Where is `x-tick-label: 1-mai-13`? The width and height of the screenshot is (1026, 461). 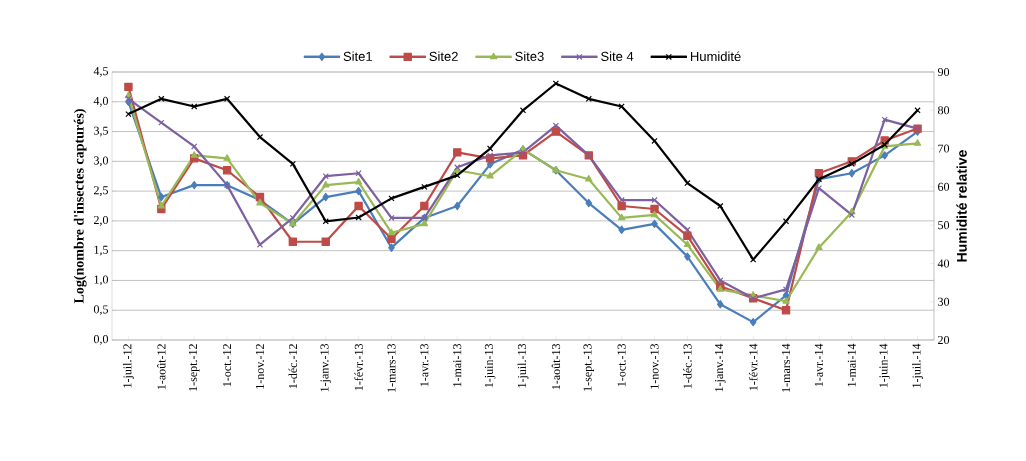
x-tick-label: 1-mai-13 is located at coordinates (457, 365).